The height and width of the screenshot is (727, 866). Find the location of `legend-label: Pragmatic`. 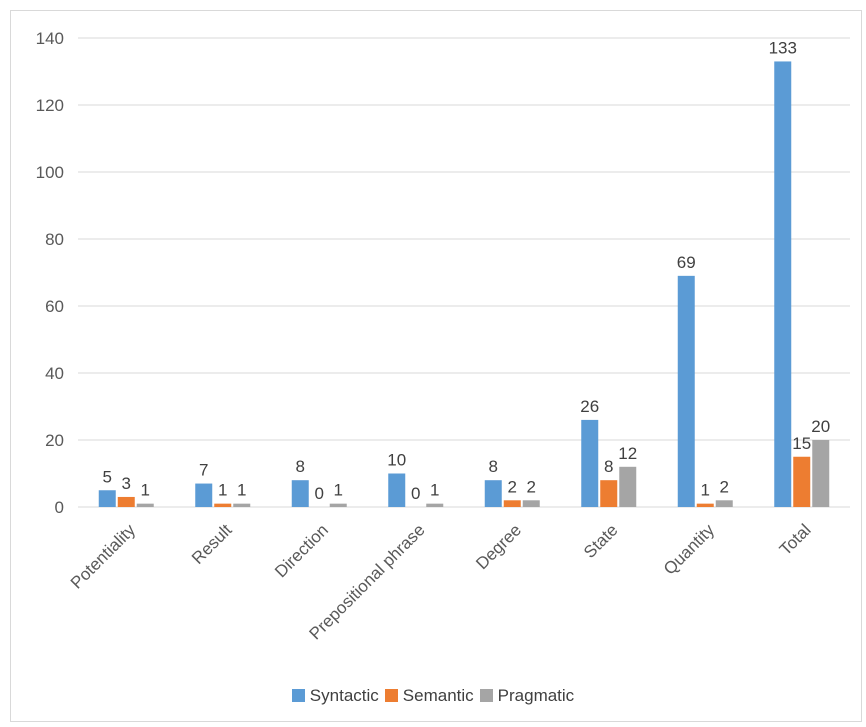

legend-label: Pragmatic is located at coordinates (536, 695).